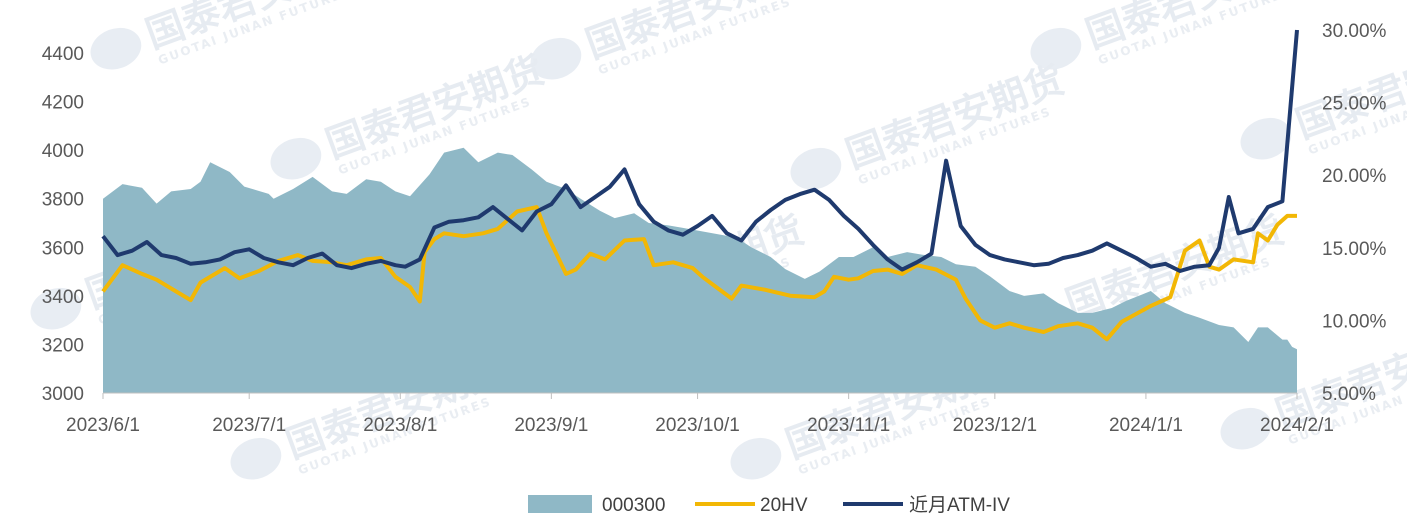  I want to click on x-tick-label: 2024/1/1, so click(1146, 425).